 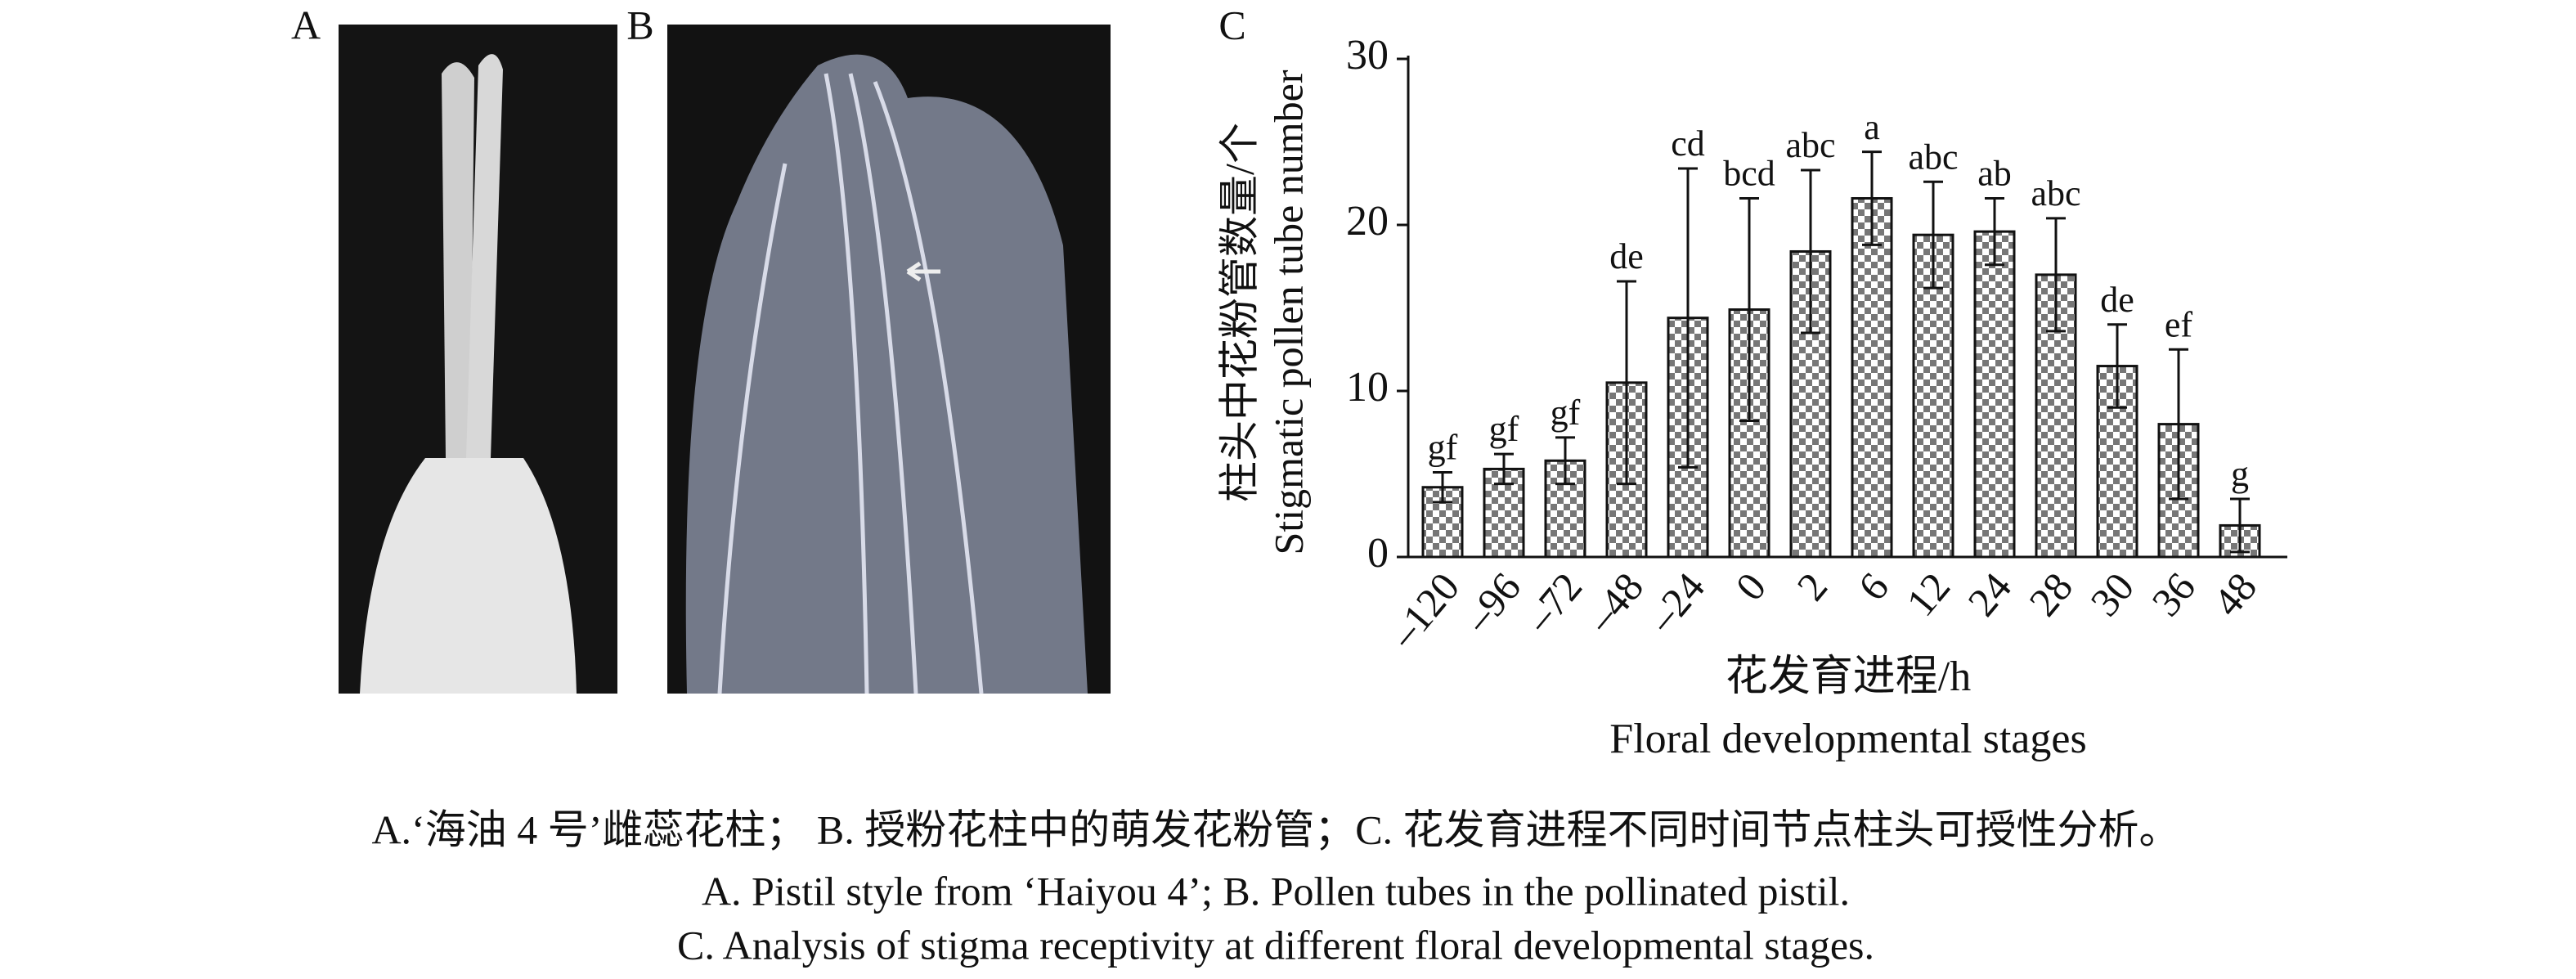 What do you see at coordinates (889, 359) in the screenshot?
I see `photo-b` at bounding box center [889, 359].